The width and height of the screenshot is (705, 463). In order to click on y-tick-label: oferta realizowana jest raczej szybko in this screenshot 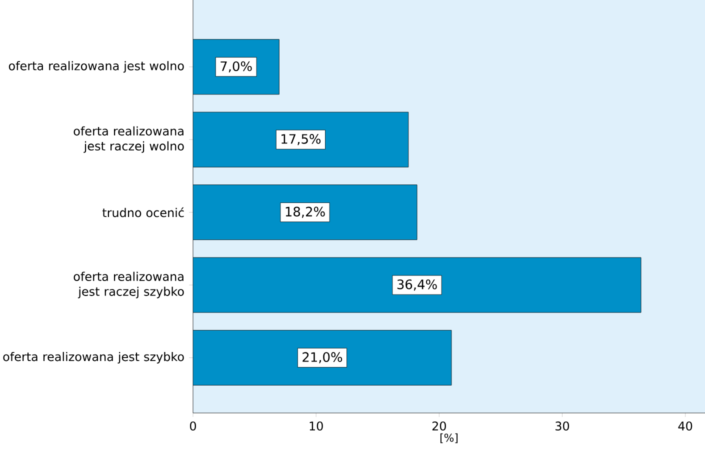, I will do `click(129, 285)`.